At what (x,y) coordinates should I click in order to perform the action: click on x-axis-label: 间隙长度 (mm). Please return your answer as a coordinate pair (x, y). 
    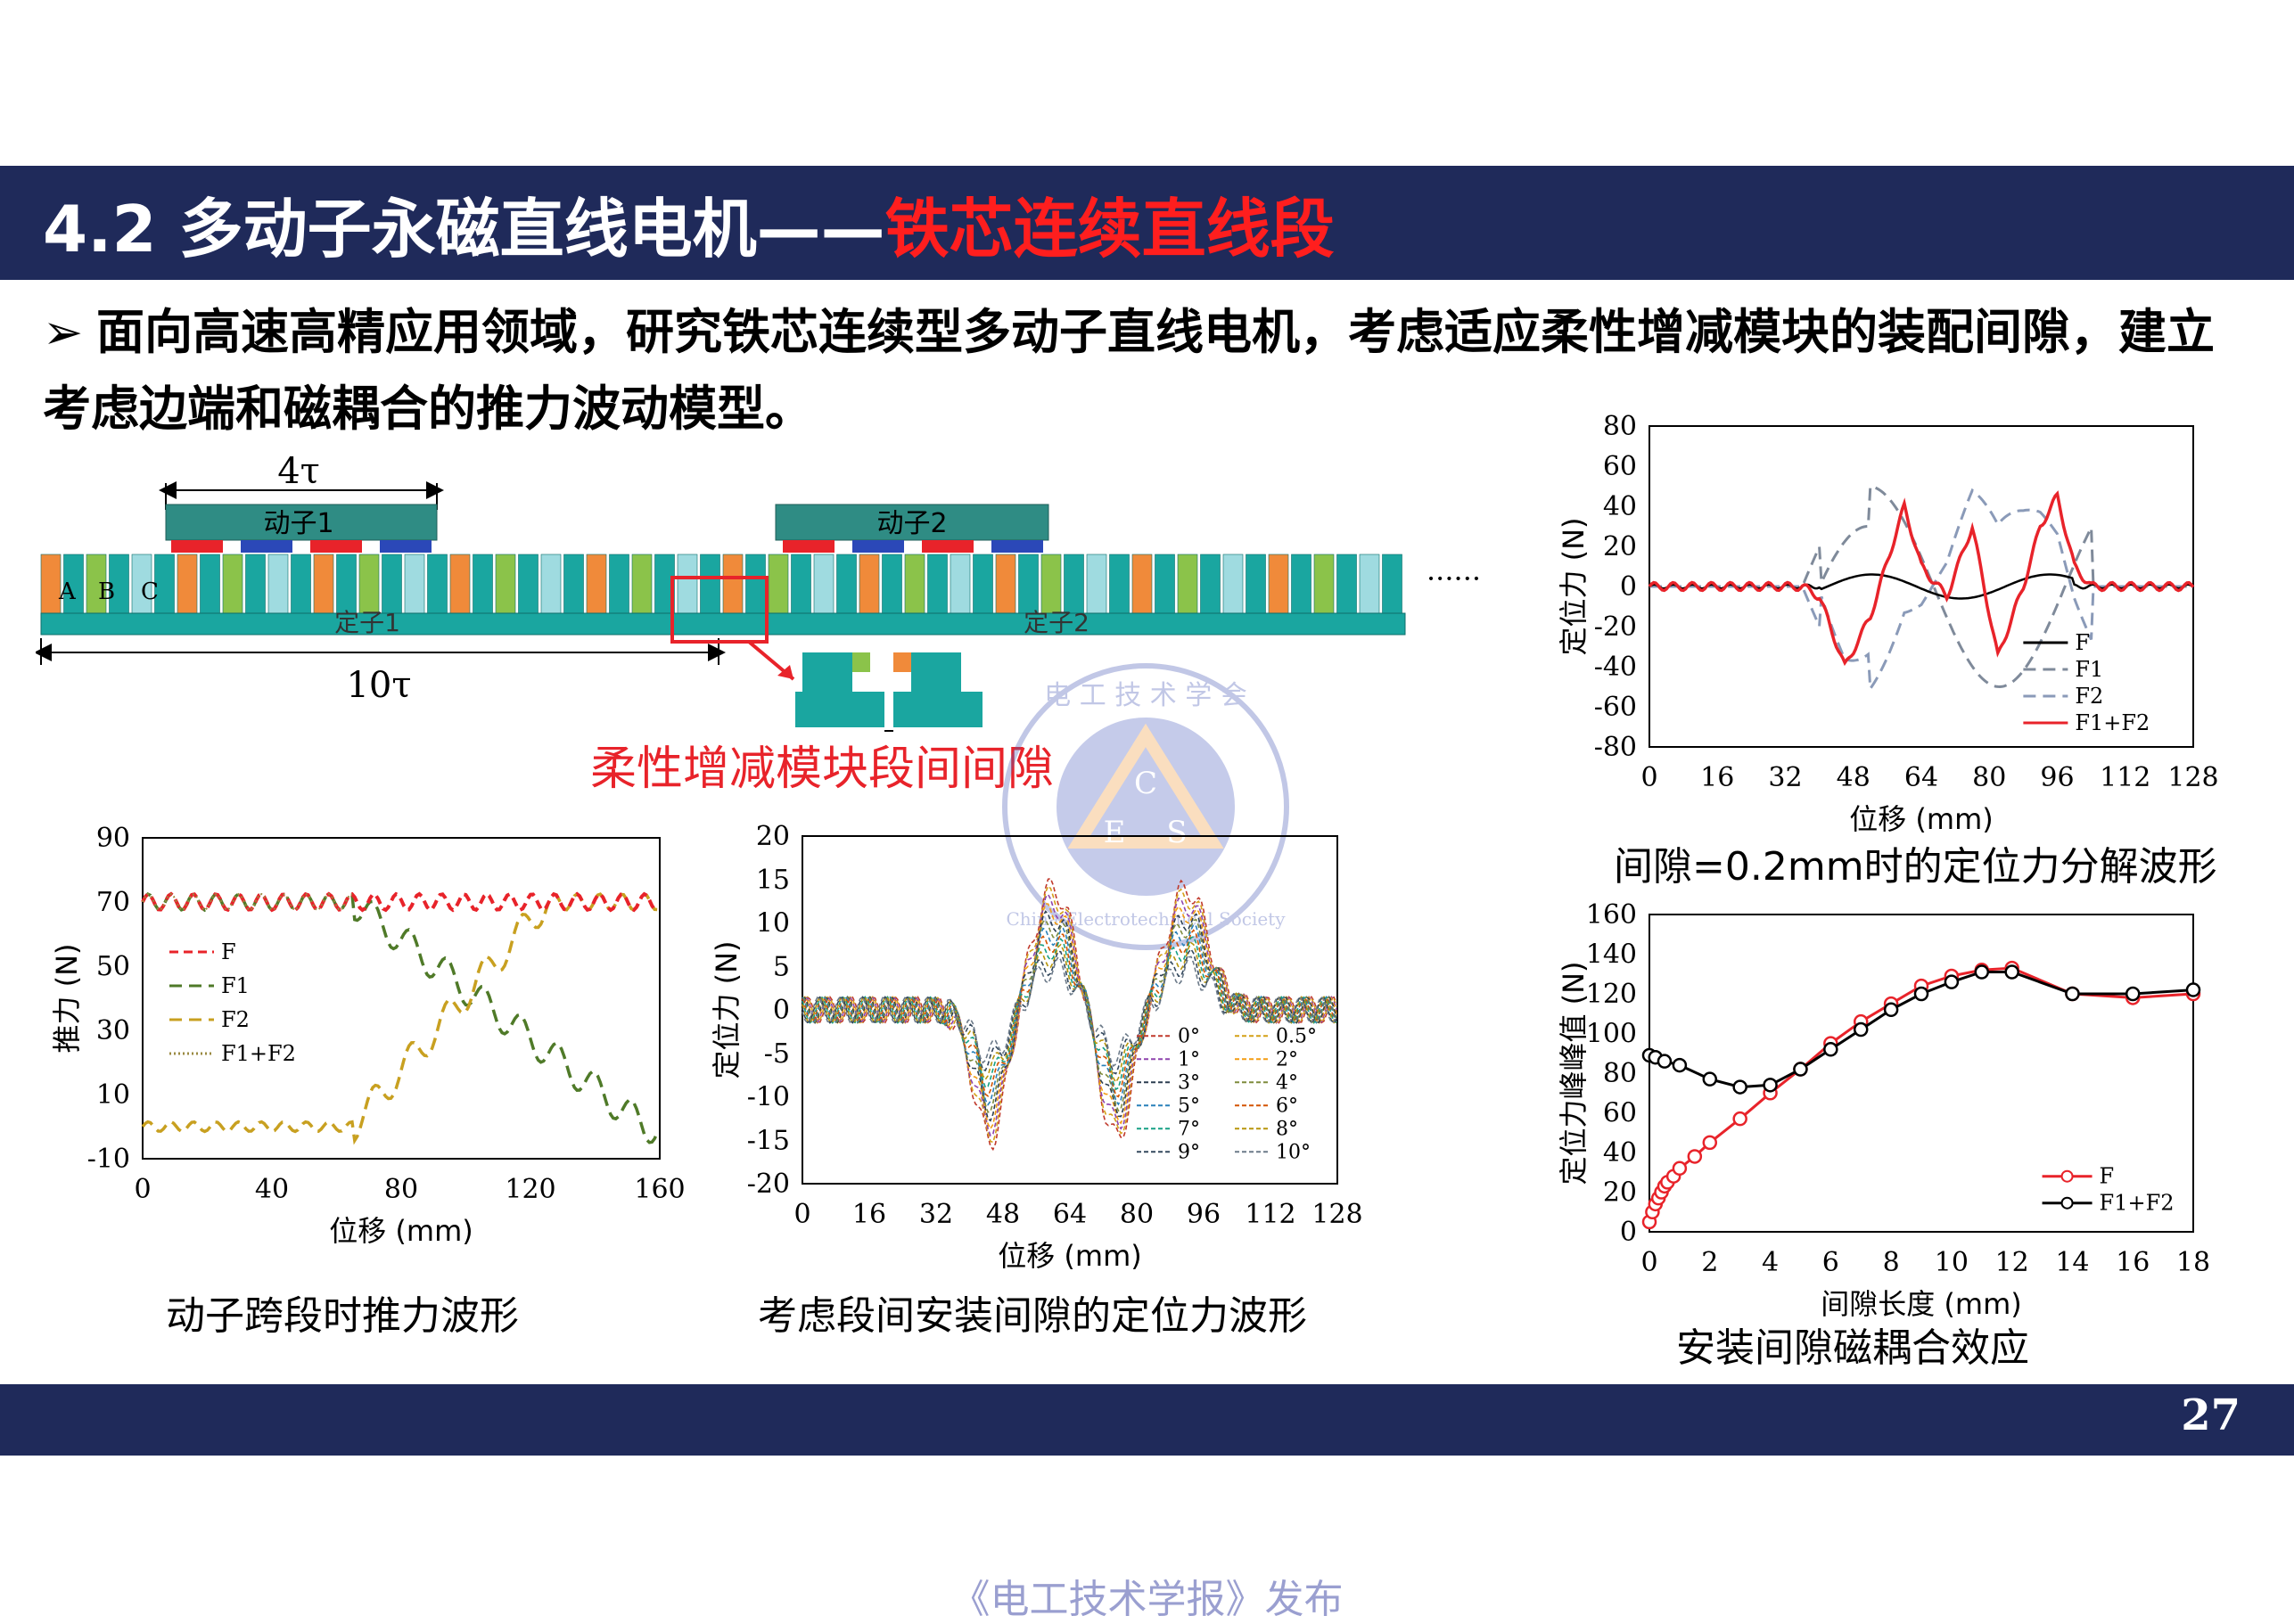
    Looking at the image, I should click on (1922, 1303).